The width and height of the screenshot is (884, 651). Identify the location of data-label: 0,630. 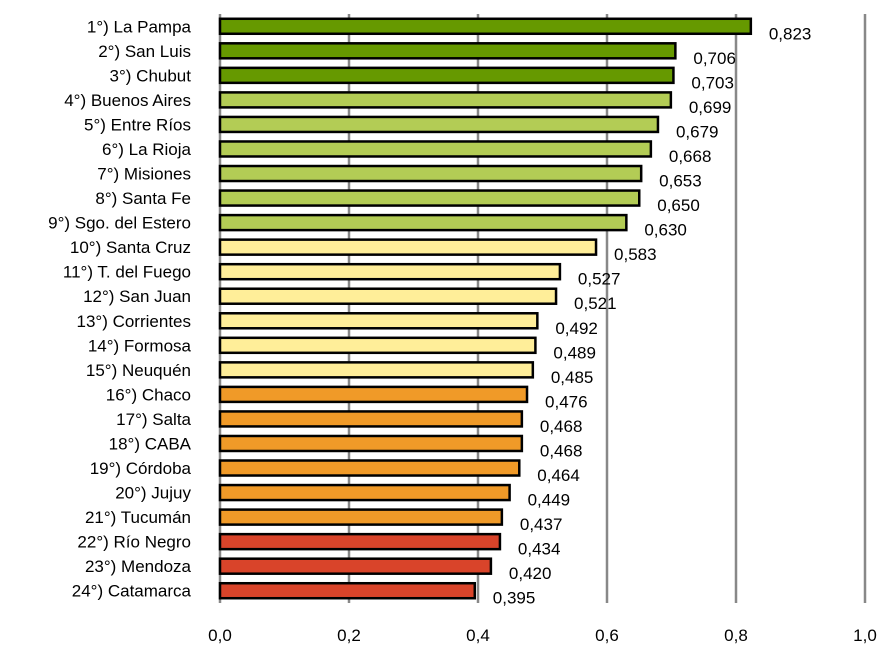
(665, 230).